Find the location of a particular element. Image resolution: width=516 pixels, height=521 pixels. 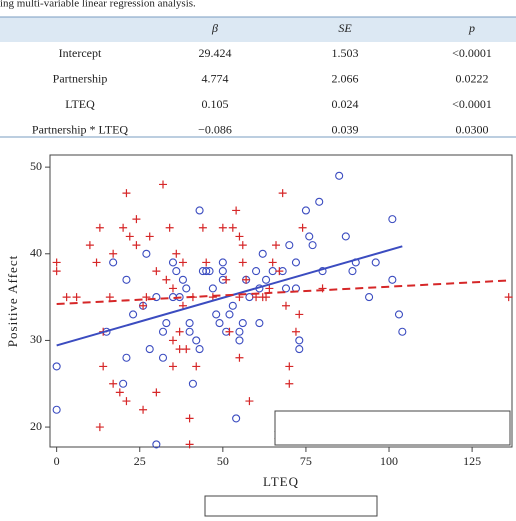

table-header: SE is located at coordinates (345, 28).